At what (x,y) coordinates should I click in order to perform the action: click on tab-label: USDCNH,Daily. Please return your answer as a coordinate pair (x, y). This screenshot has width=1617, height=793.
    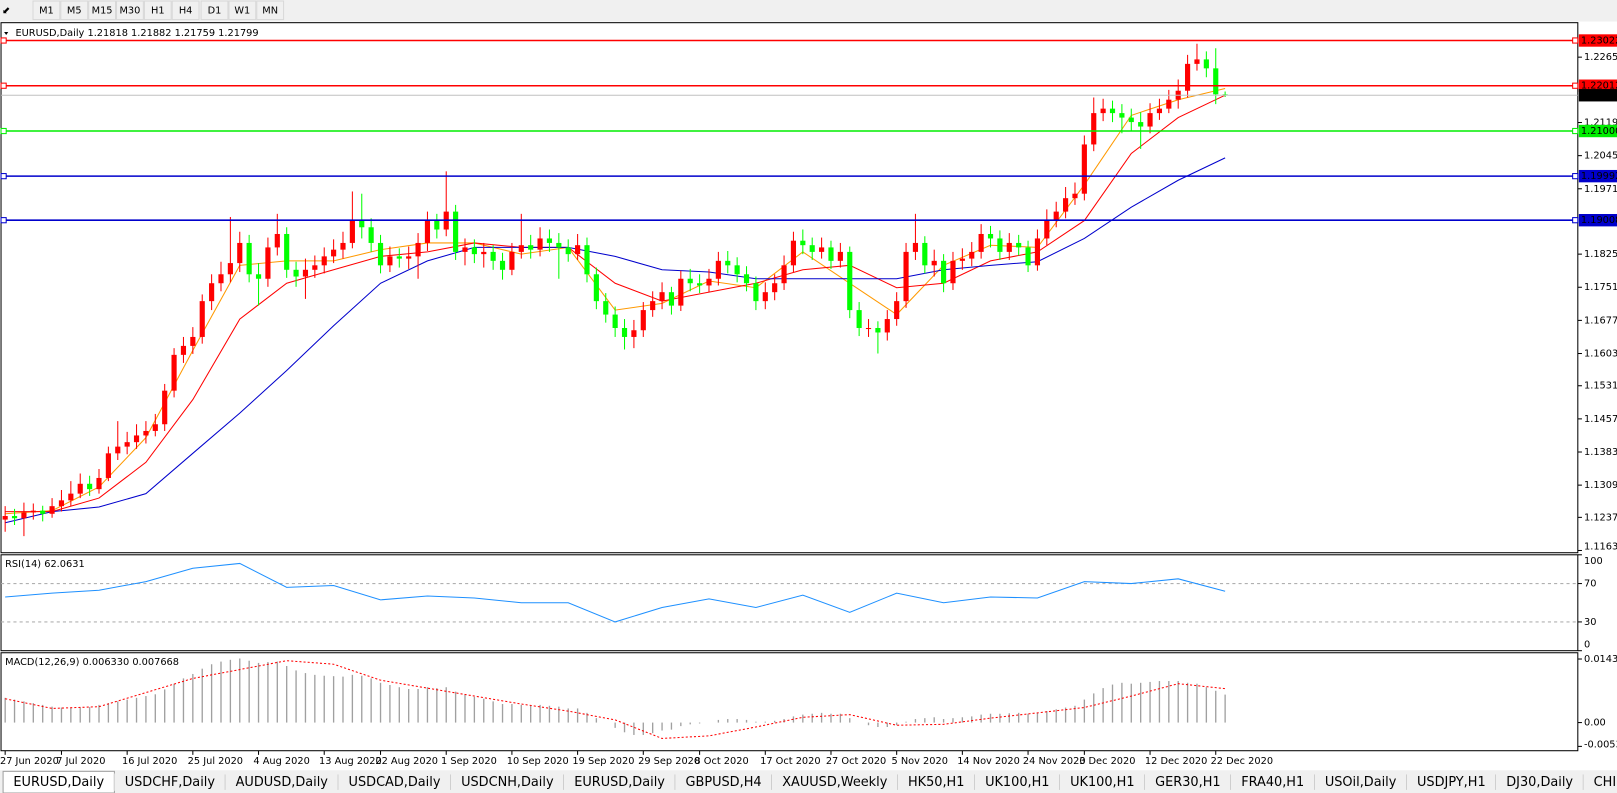
    Looking at the image, I should click on (507, 782).